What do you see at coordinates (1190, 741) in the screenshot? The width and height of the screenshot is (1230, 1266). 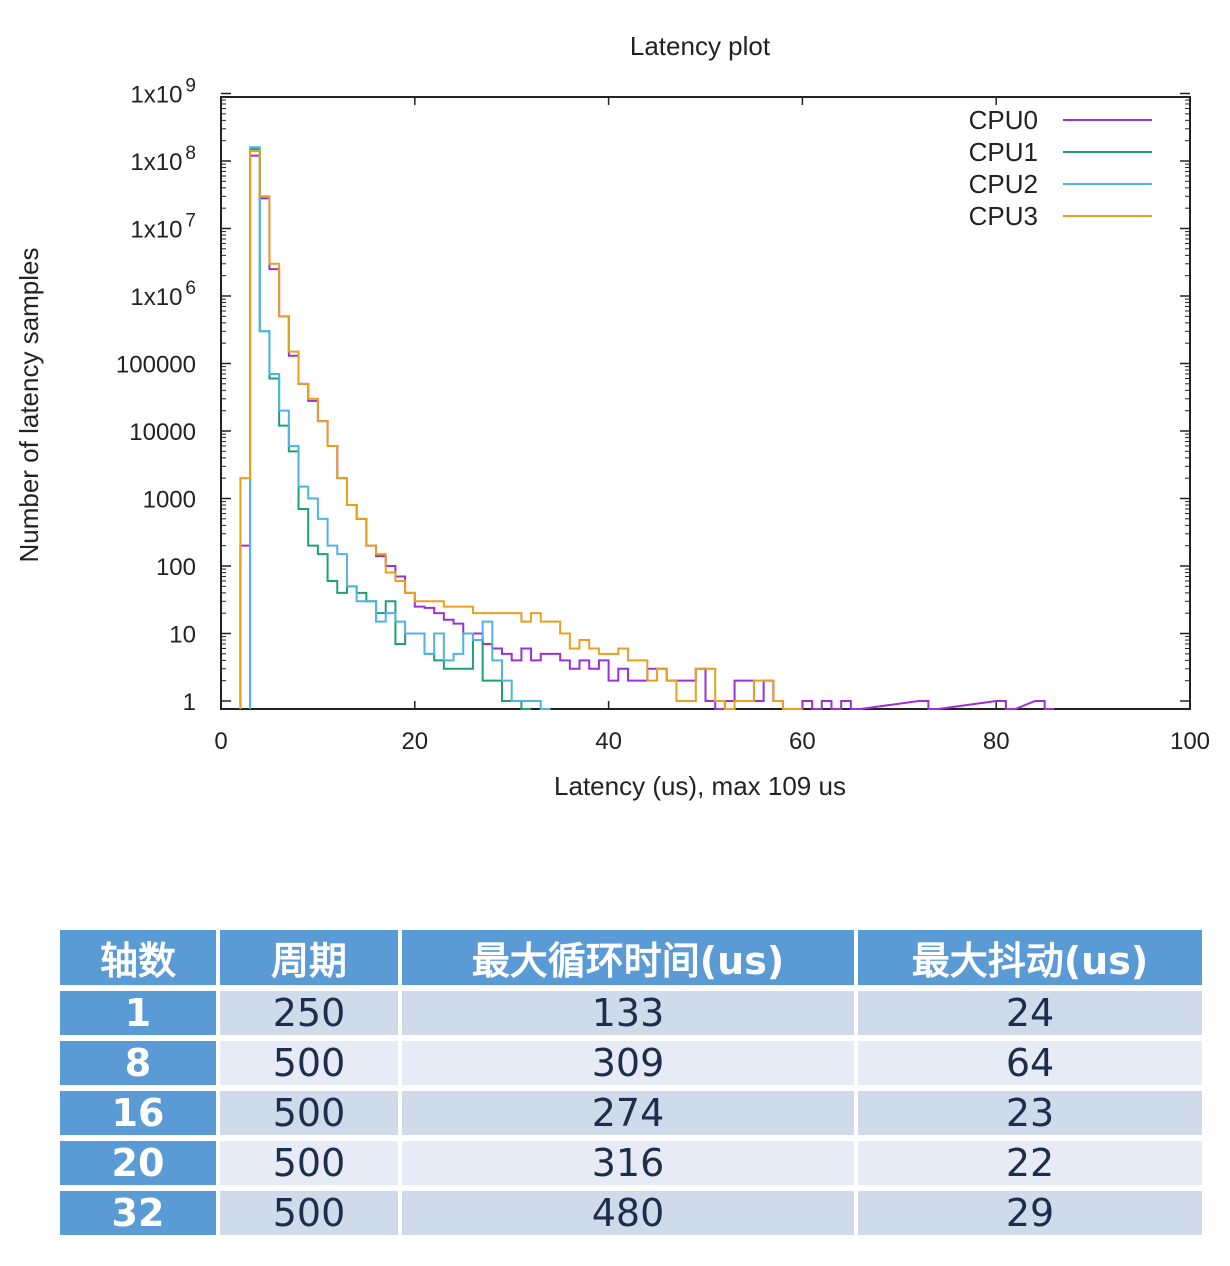 I see `x-tick-label: 100` at bounding box center [1190, 741].